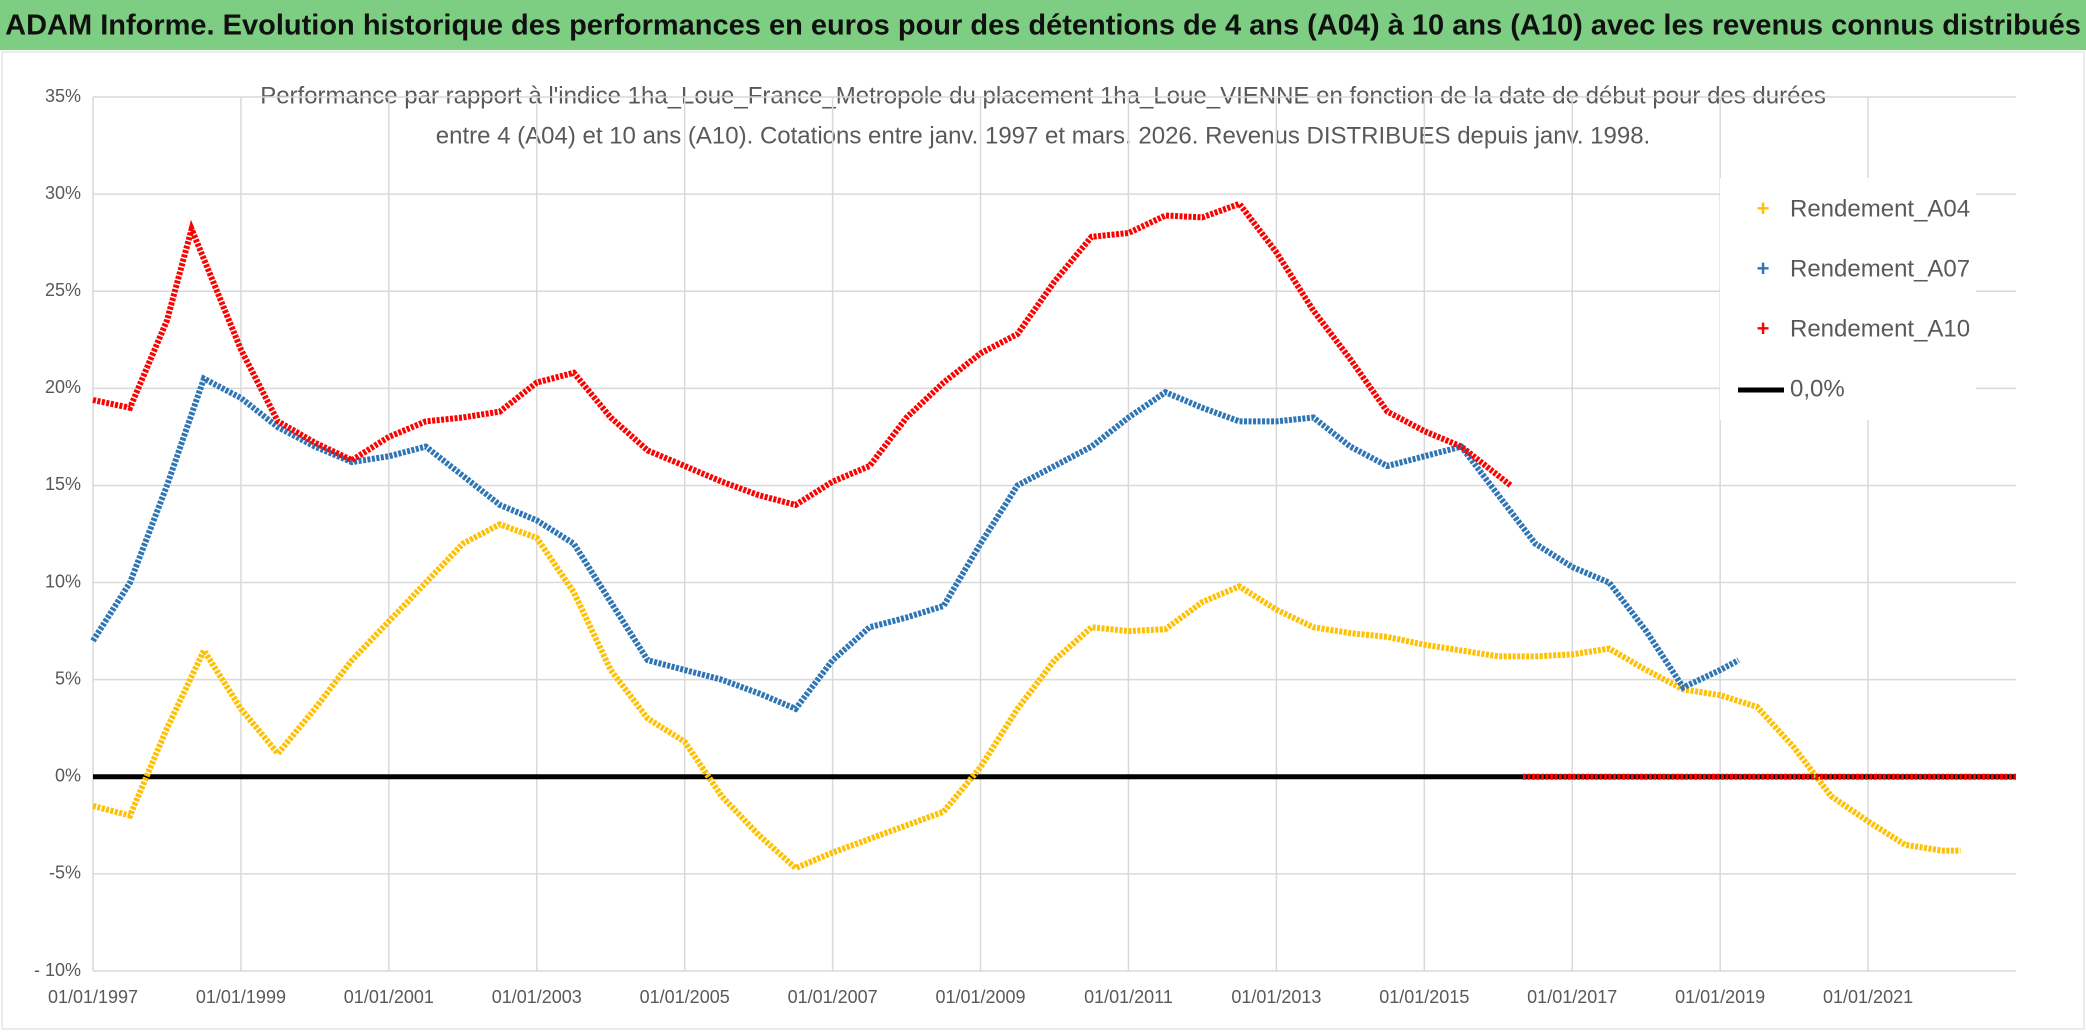 The width and height of the screenshot is (2086, 1036). What do you see at coordinates (93, 997) in the screenshot?
I see `x-tick-label: 01/01/1997` at bounding box center [93, 997].